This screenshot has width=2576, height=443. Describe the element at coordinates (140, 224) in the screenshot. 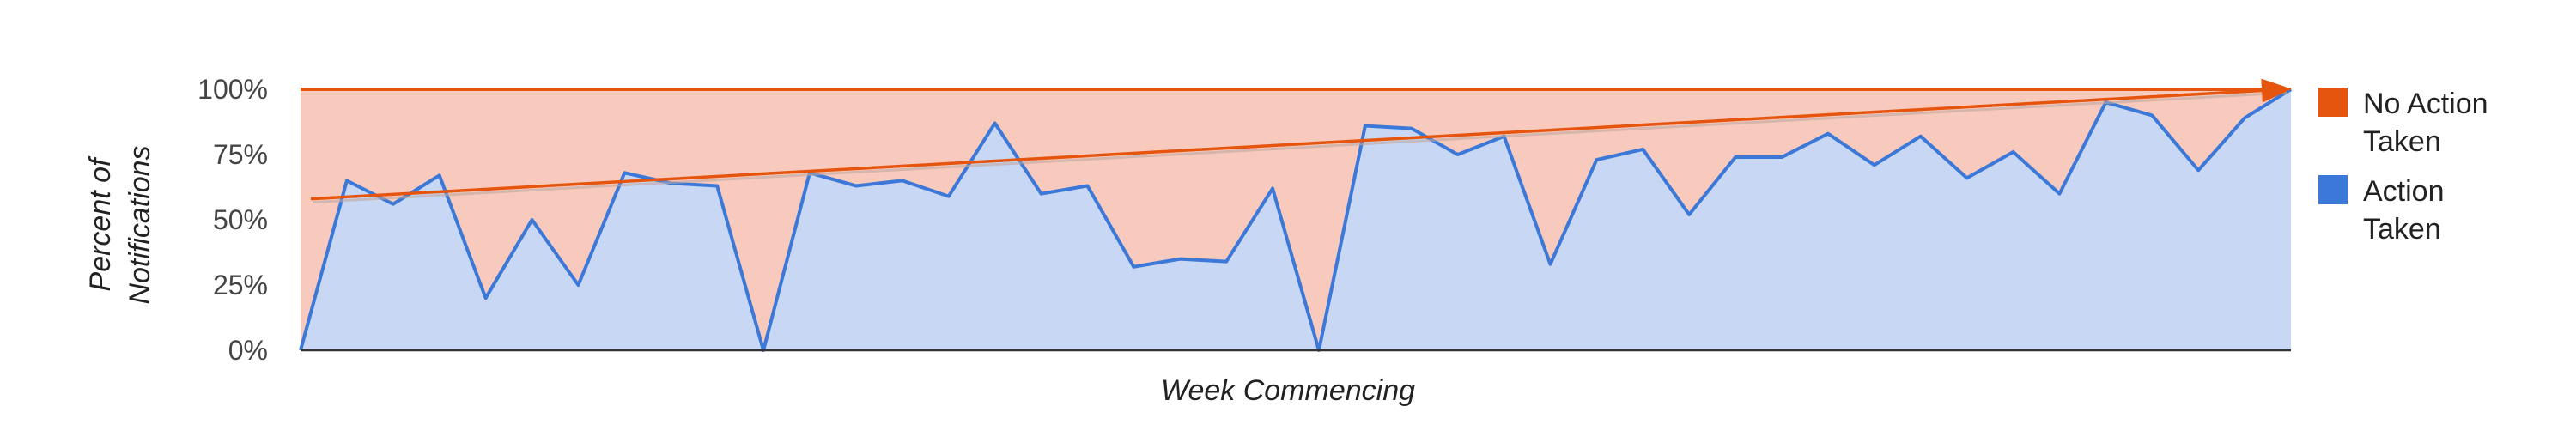

I see `y-axis-title-line2: Notifications` at that location.